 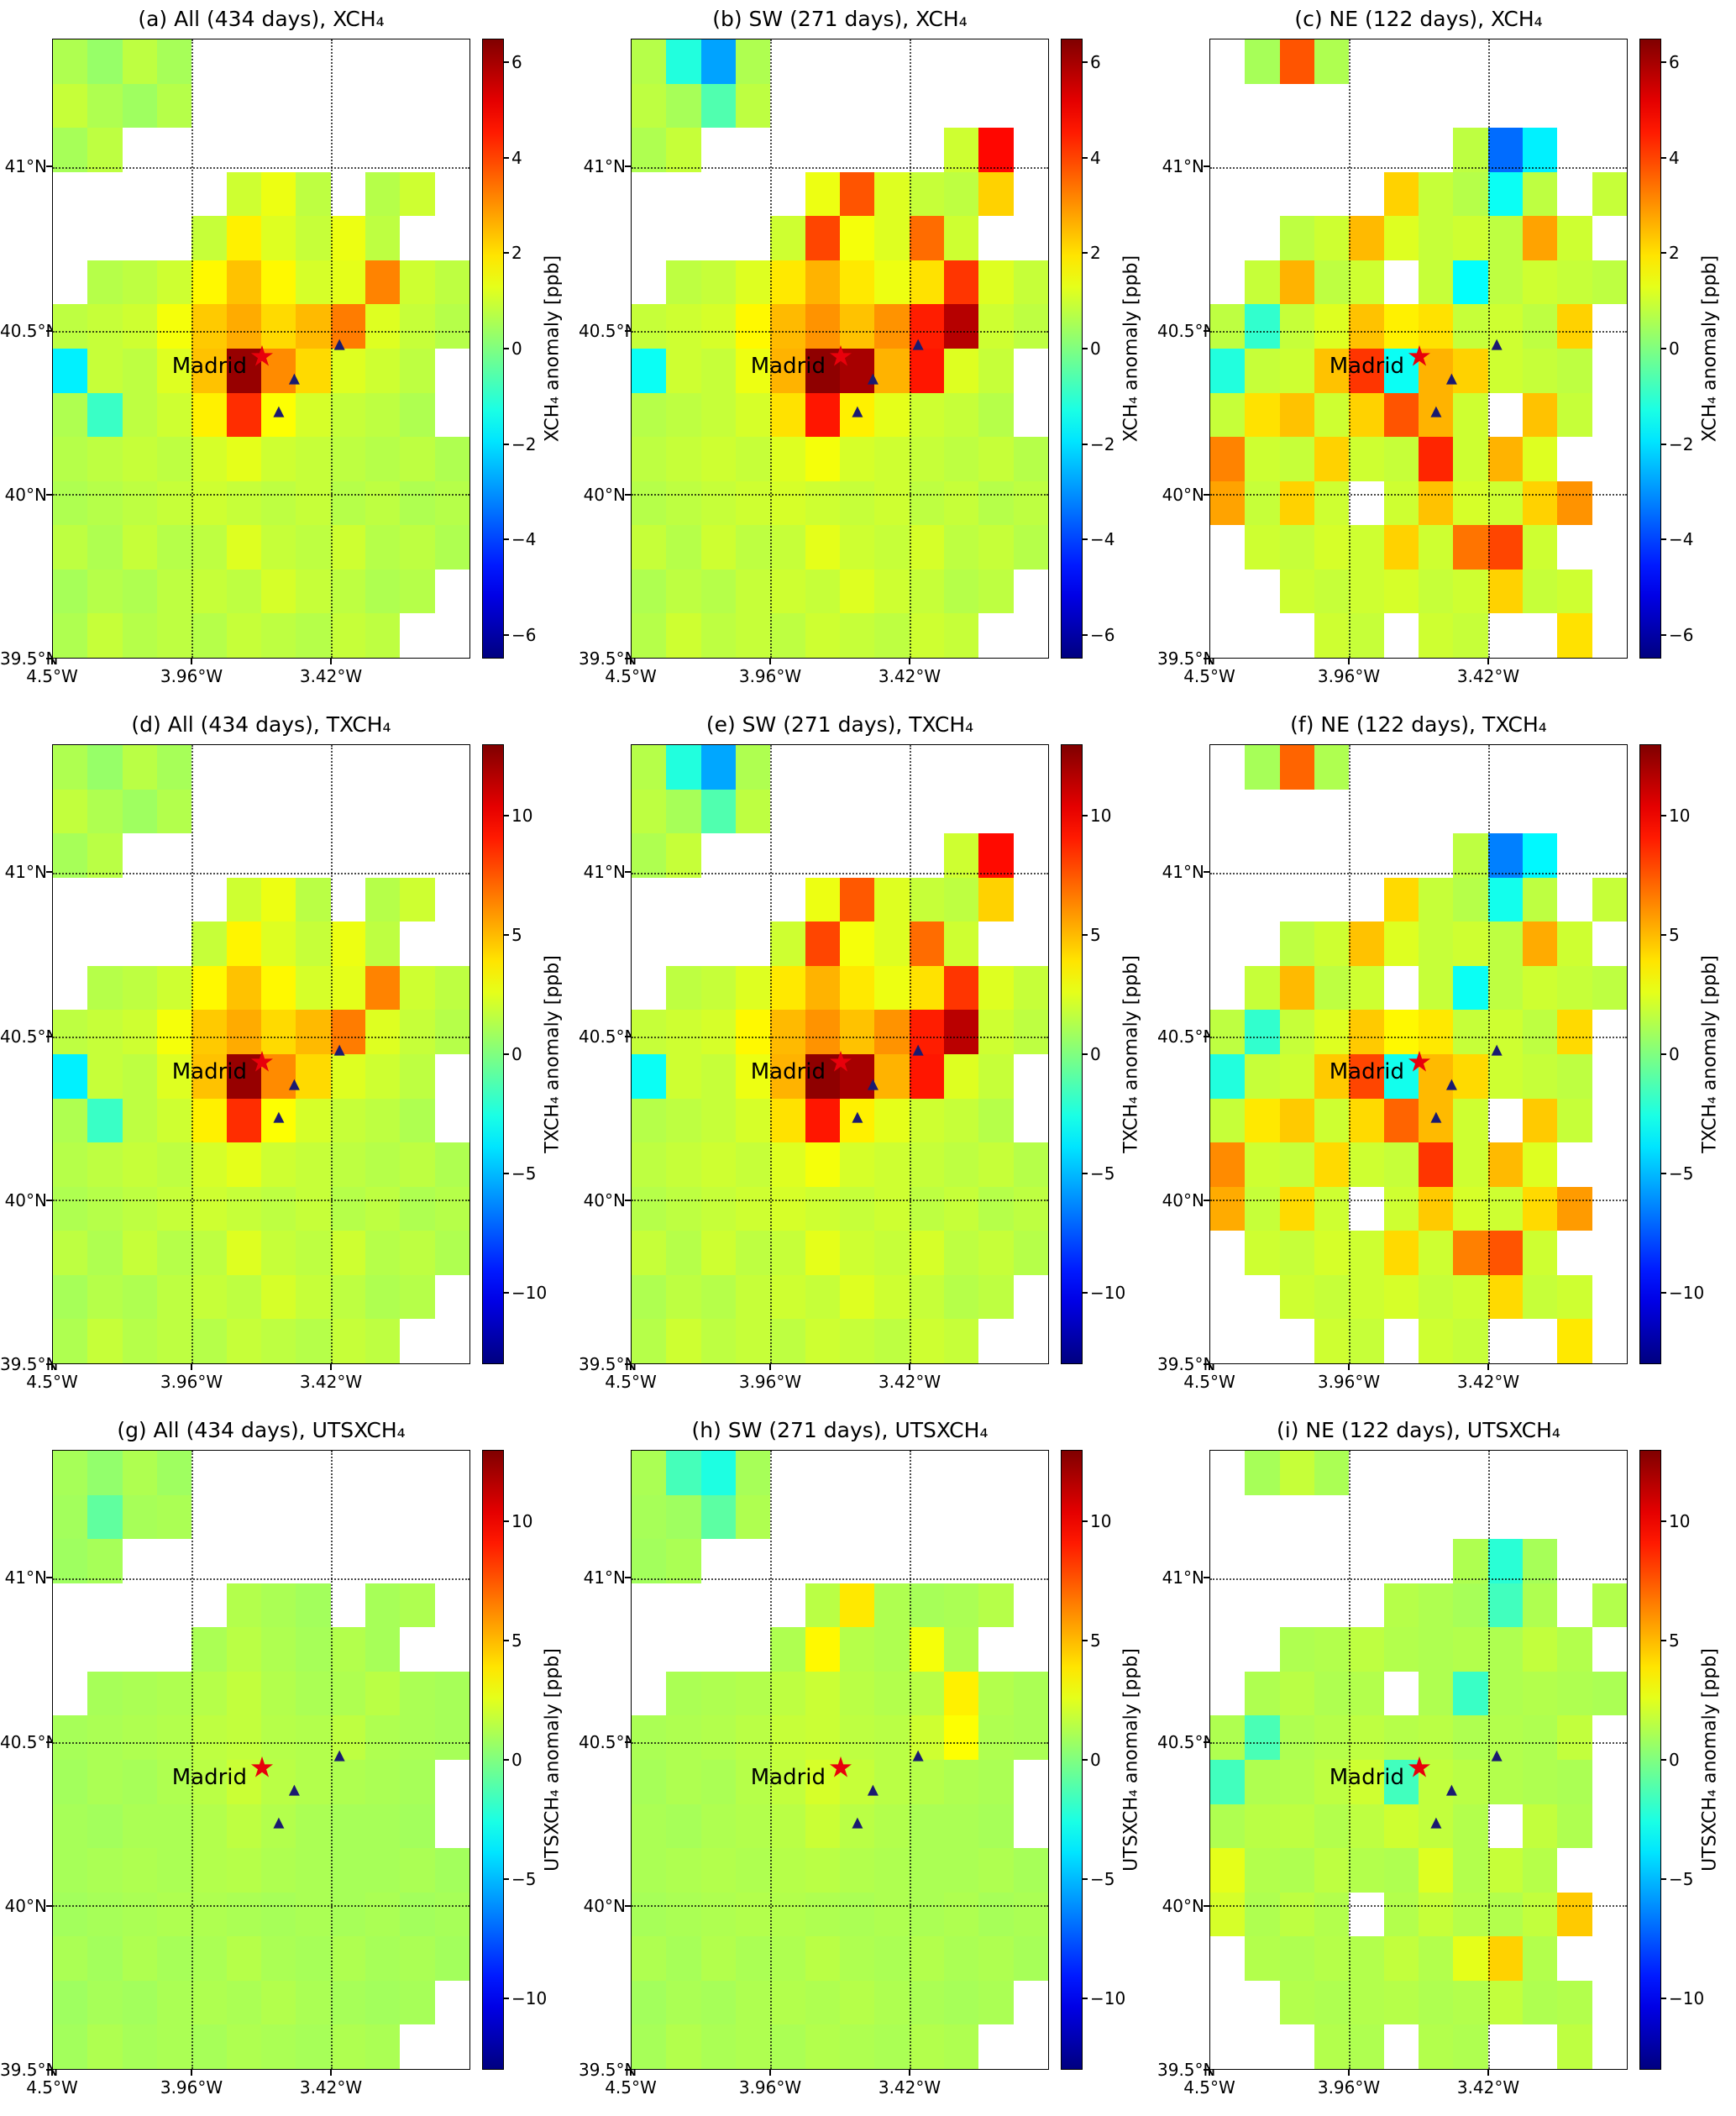 I want to click on gridline-latitude, so click(x=261, y=1742).